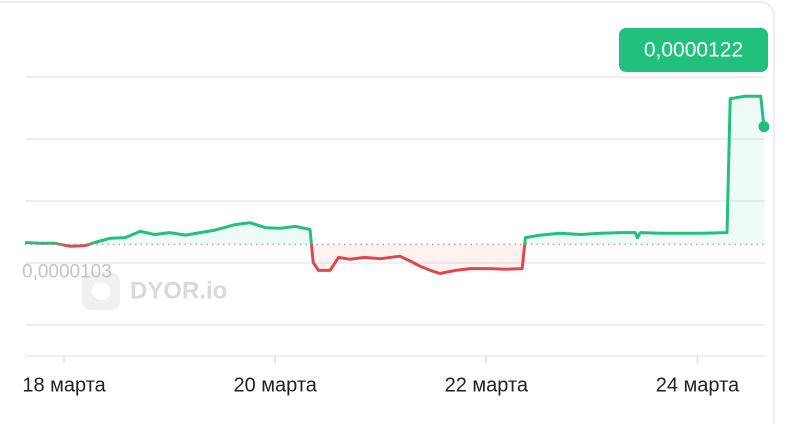 This screenshot has width=800, height=424. Describe the element at coordinates (67, 271) in the screenshot. I see `baseline-label: 0,0000103` at that location.